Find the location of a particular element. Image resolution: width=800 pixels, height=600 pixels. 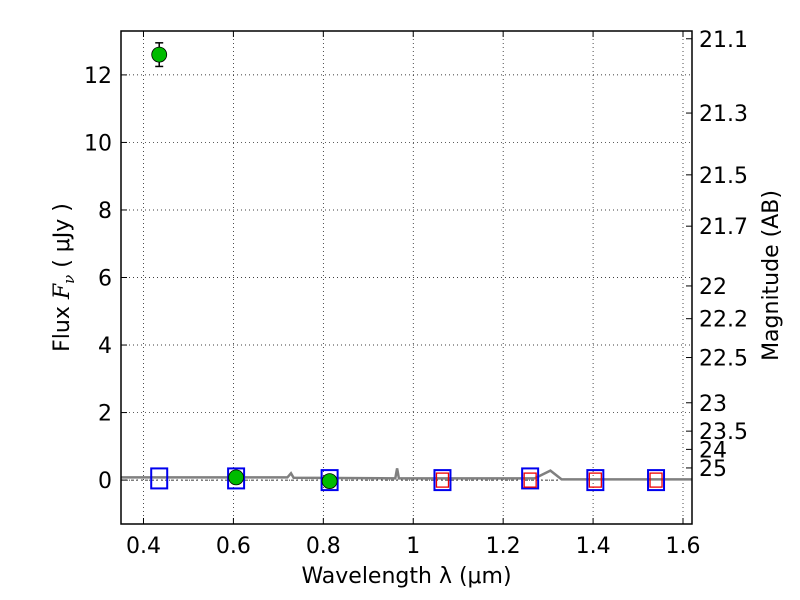

right-tick-label: 24 is located at coordinates (713, 450).